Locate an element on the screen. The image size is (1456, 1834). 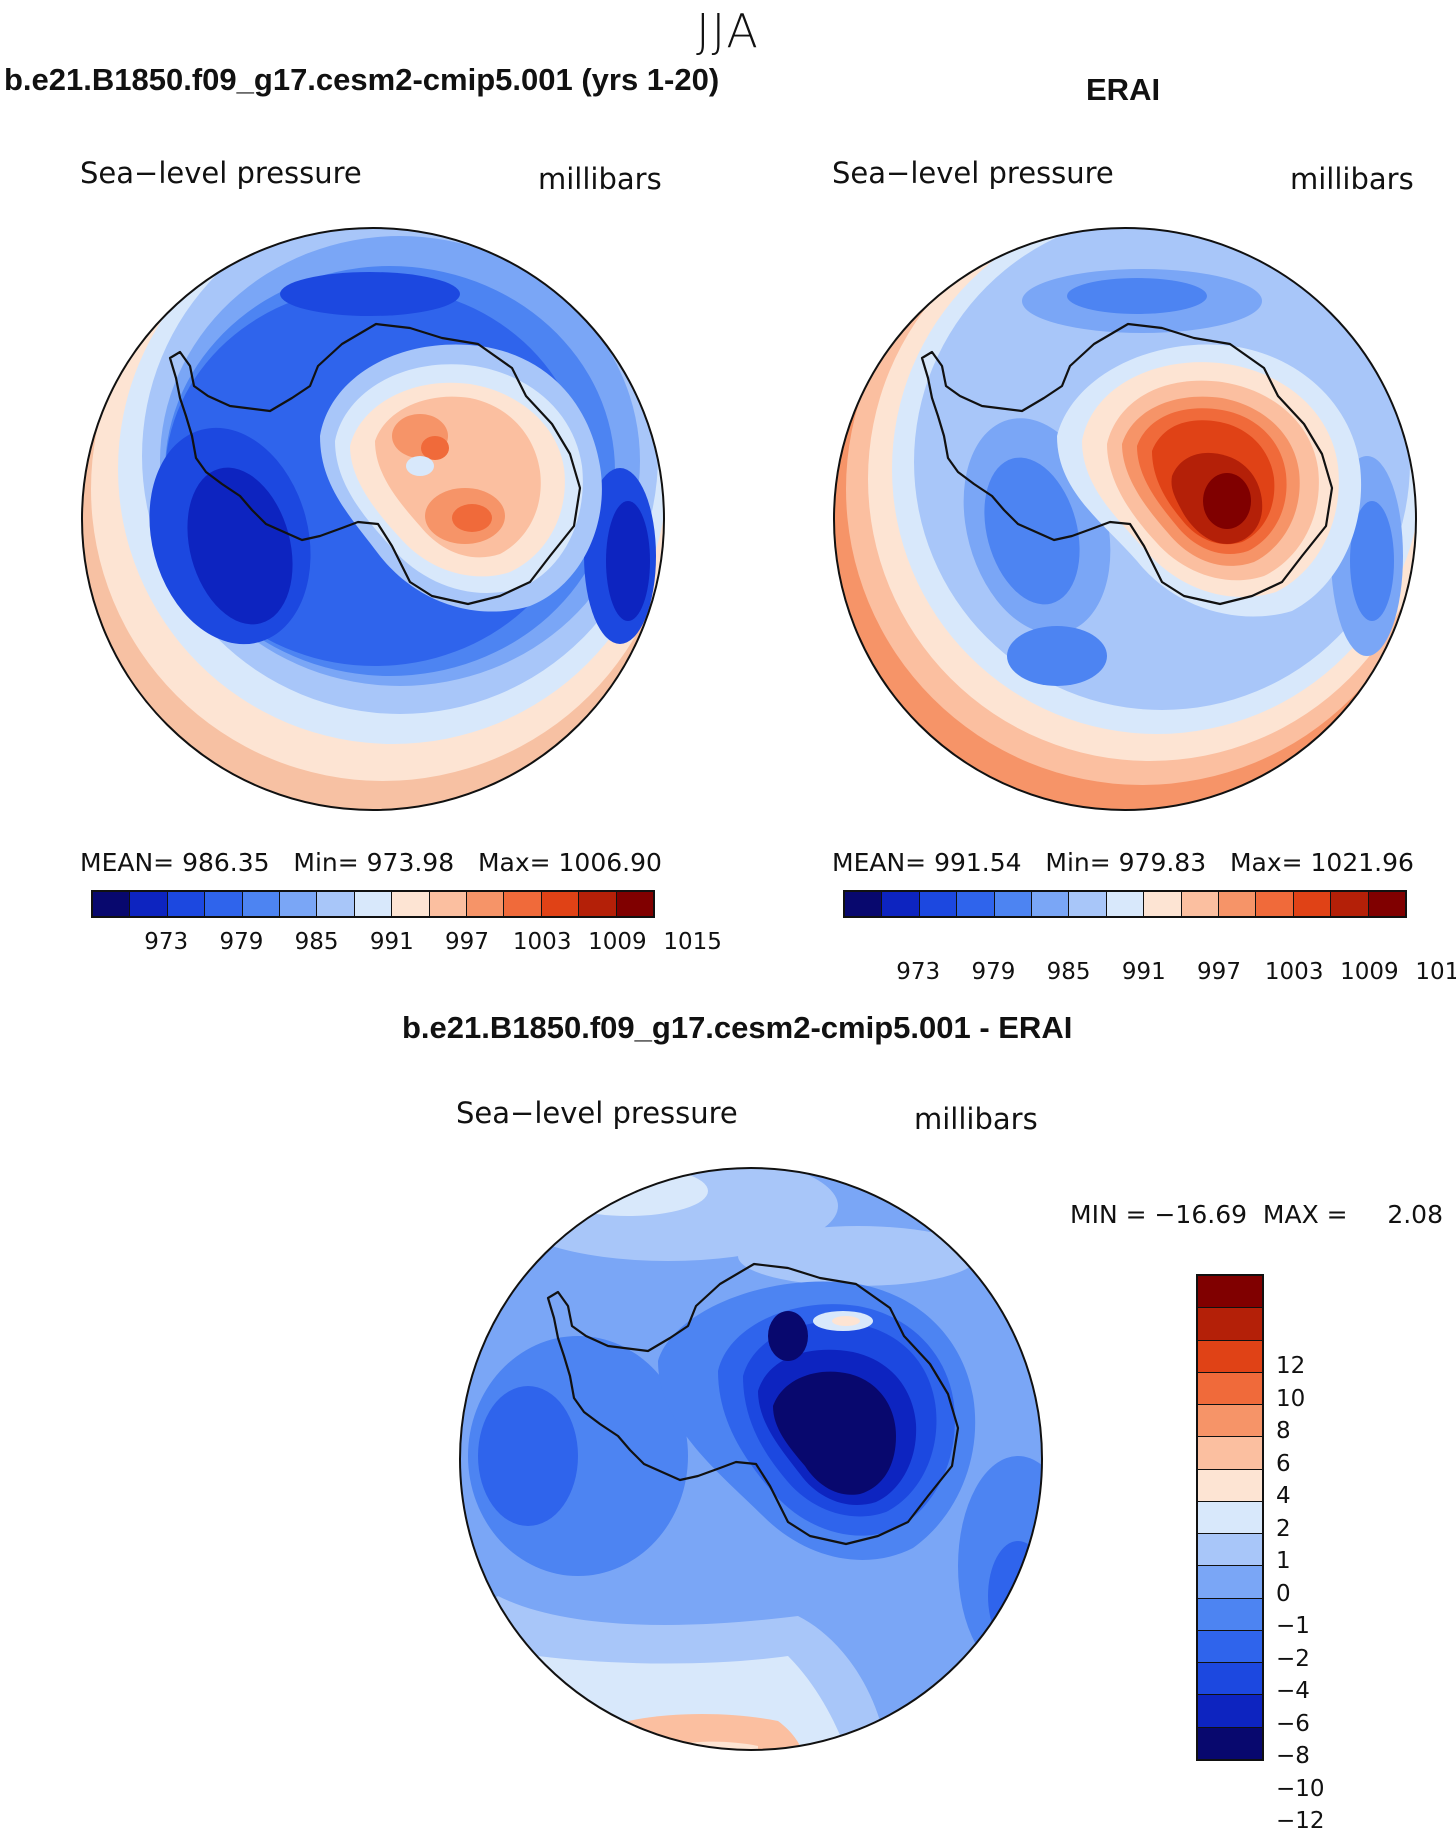
diff-colorbar is located at coordinates (1230, 1517).